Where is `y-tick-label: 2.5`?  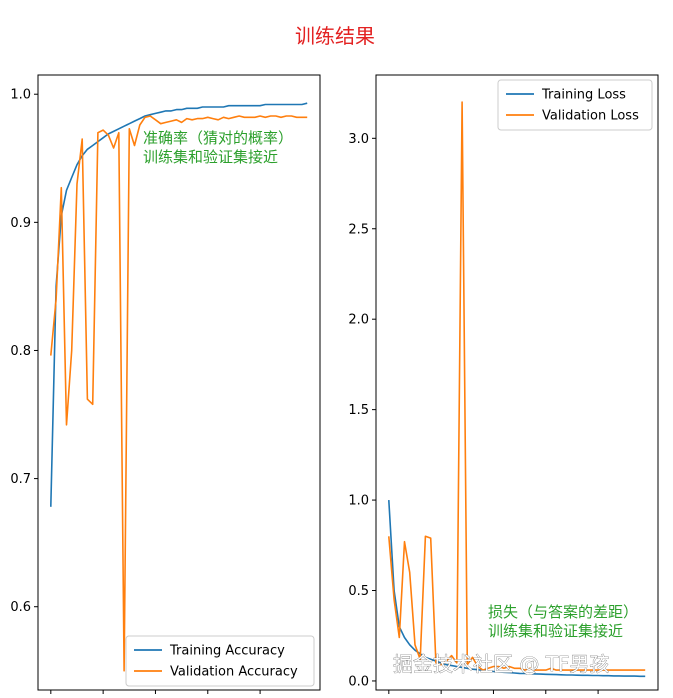
y-tick-label: 2.5 is located at coordinates (358, 229).